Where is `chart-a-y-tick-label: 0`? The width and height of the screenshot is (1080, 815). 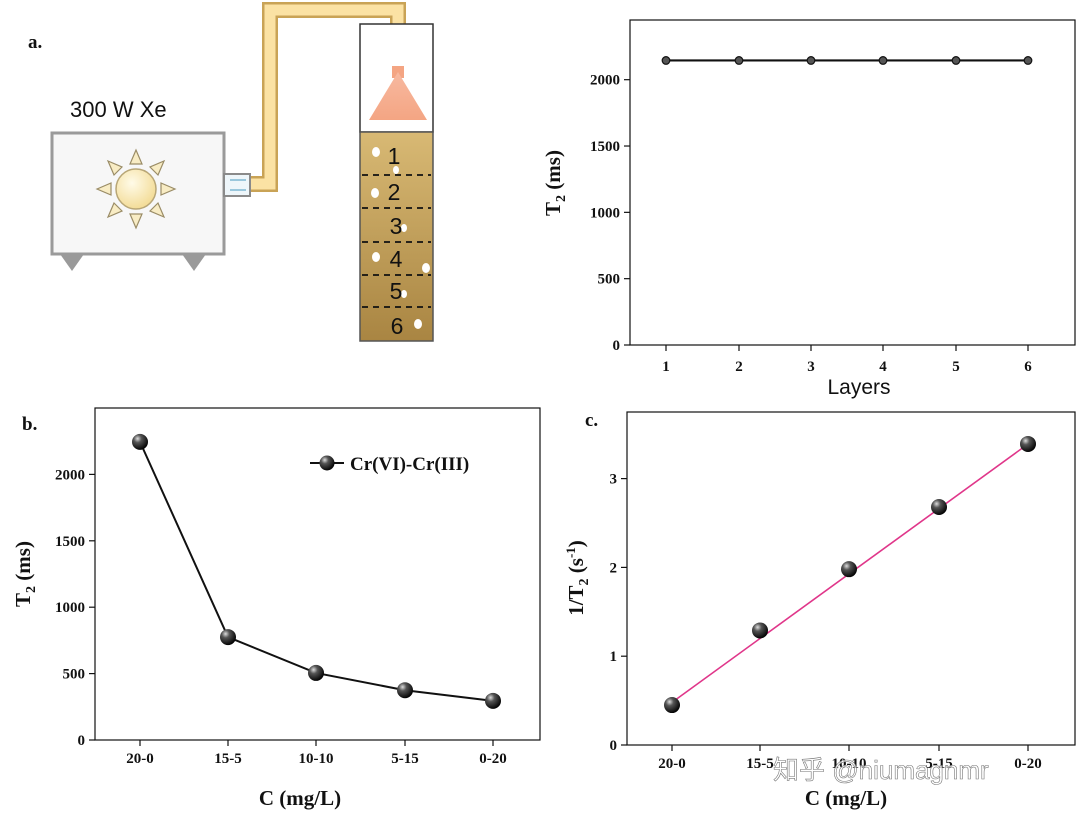
chart-a-y-tick-label: 0 is located at coordinates (617, 346).